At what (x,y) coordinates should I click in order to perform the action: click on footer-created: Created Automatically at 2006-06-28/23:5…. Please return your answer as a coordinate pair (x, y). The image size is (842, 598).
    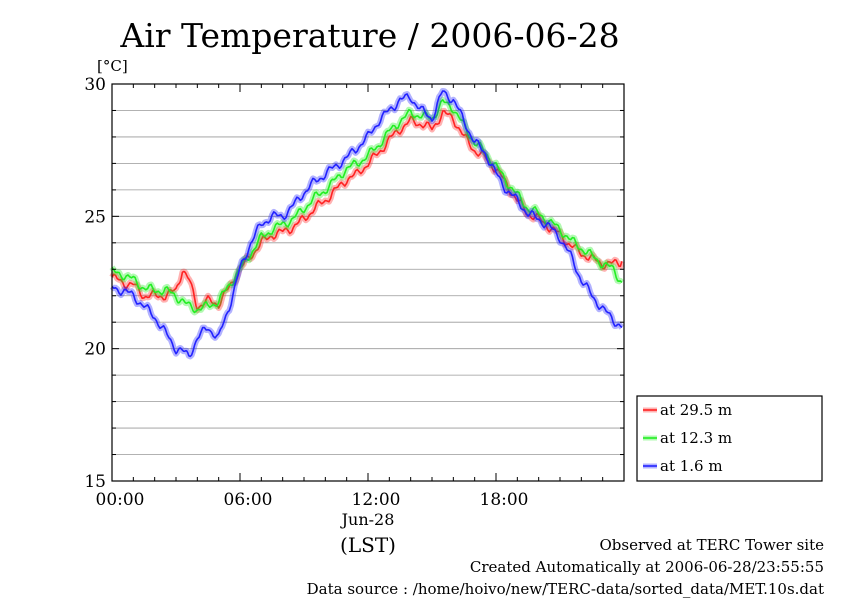
    Looking at the image, I should click on (646, 567).